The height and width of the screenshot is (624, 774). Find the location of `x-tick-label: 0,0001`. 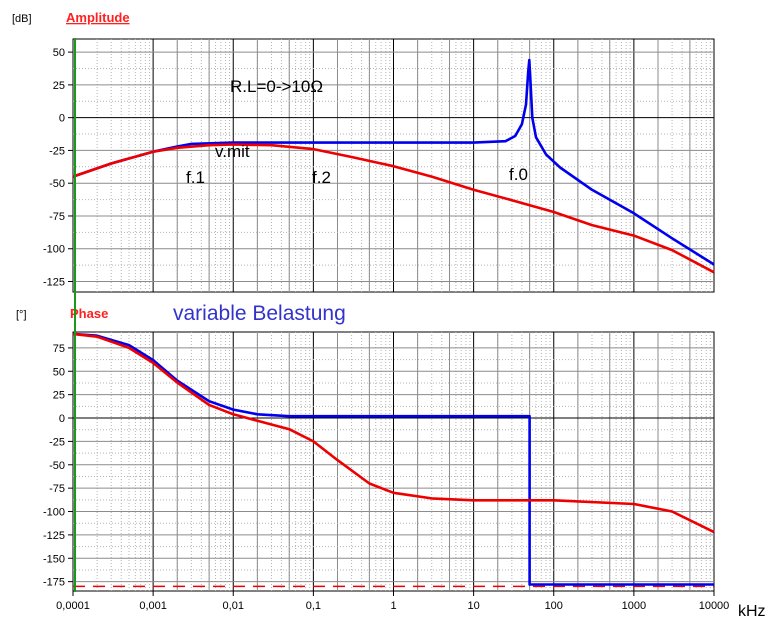

x-tick-label: 0,0001 is located at coordinates (73, 606).